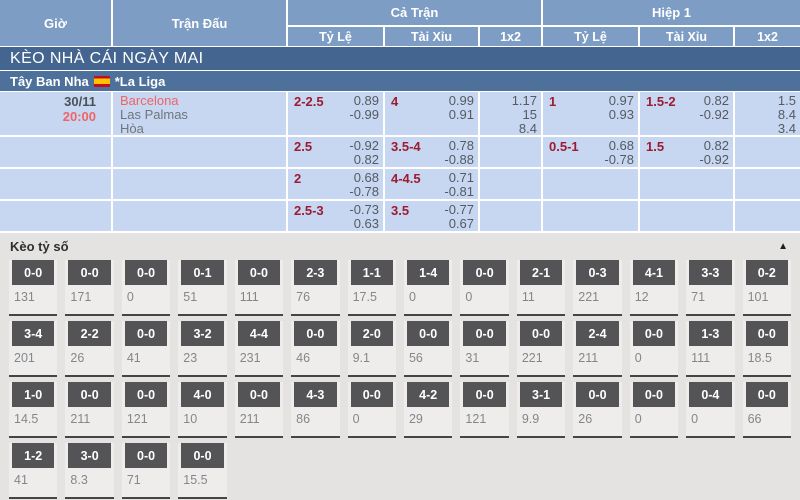 This screenshot has width=800, height=500. I want to click on score-cell: 3-0 8.3, so click(89, 471).